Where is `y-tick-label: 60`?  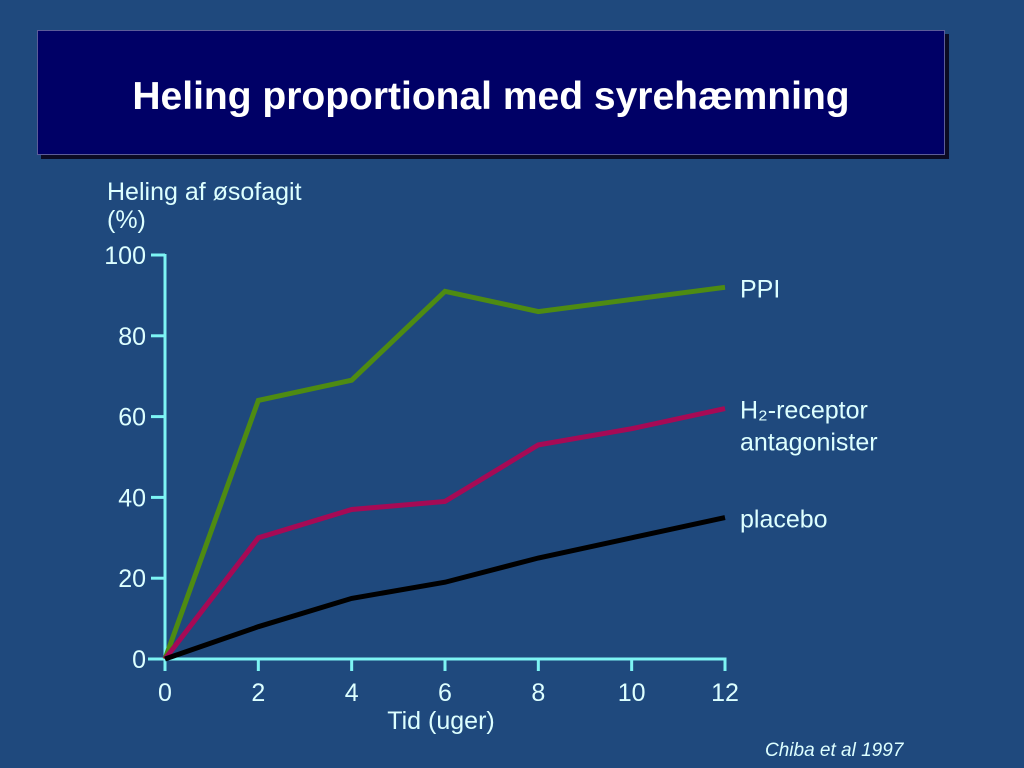 y-tick-label: 60 is located at coordinates (132, 418).